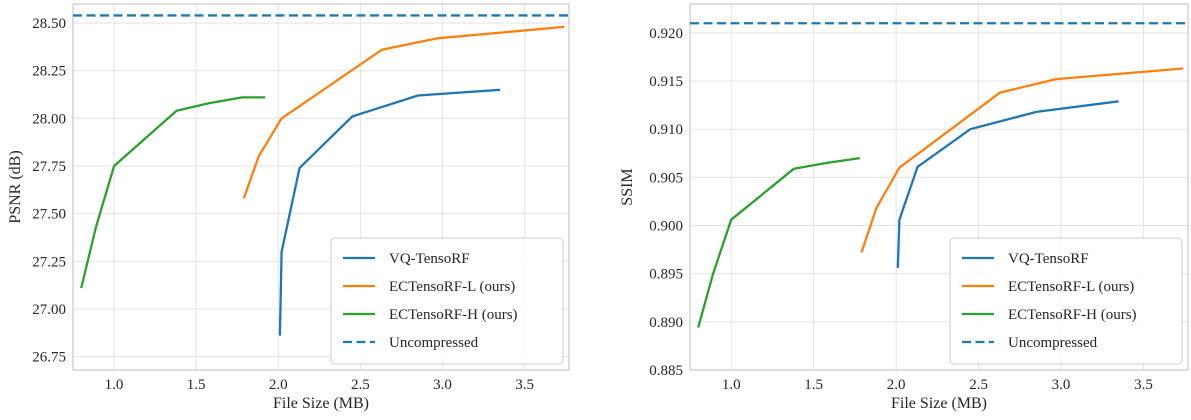  Describe the element at coordinates (666, 275) in the screenshot. I see `y-tick-label: 0.895` at that location.